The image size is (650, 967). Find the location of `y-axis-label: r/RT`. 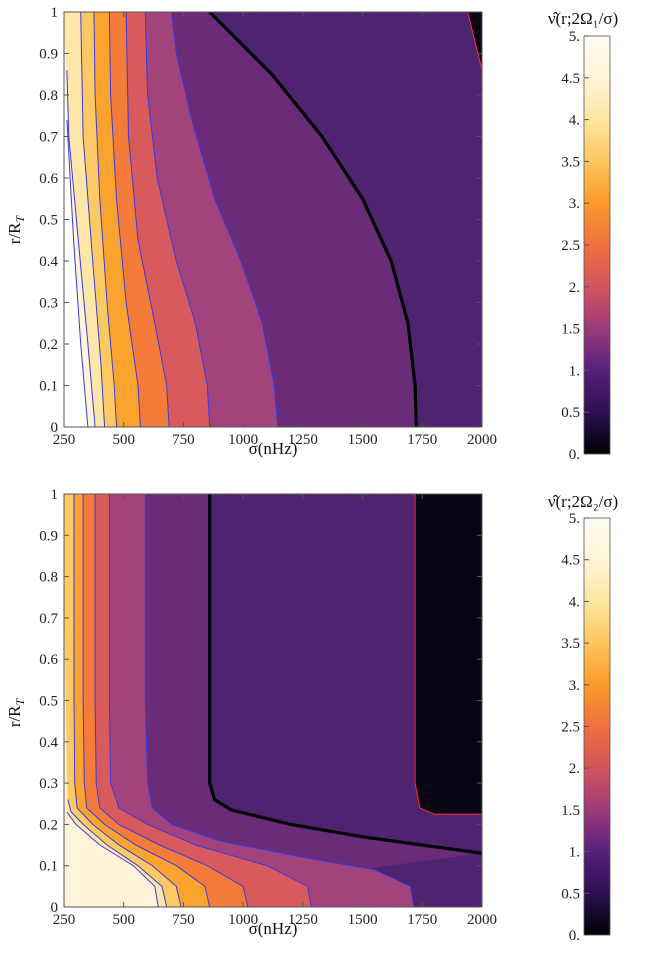

y-axis-label: r/RT is located at coordinates (16, 229).